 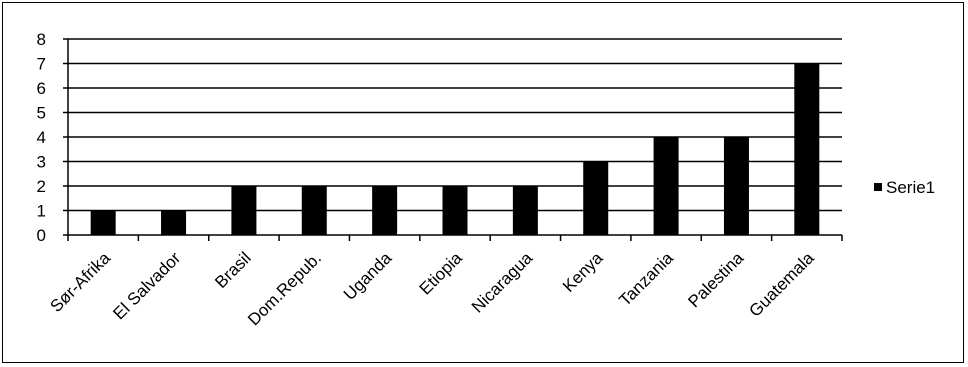 What do you see at coordinates (41, 235) in the screenshot?
I see `y-tick-label: 0` at bounding box center [41, 235].